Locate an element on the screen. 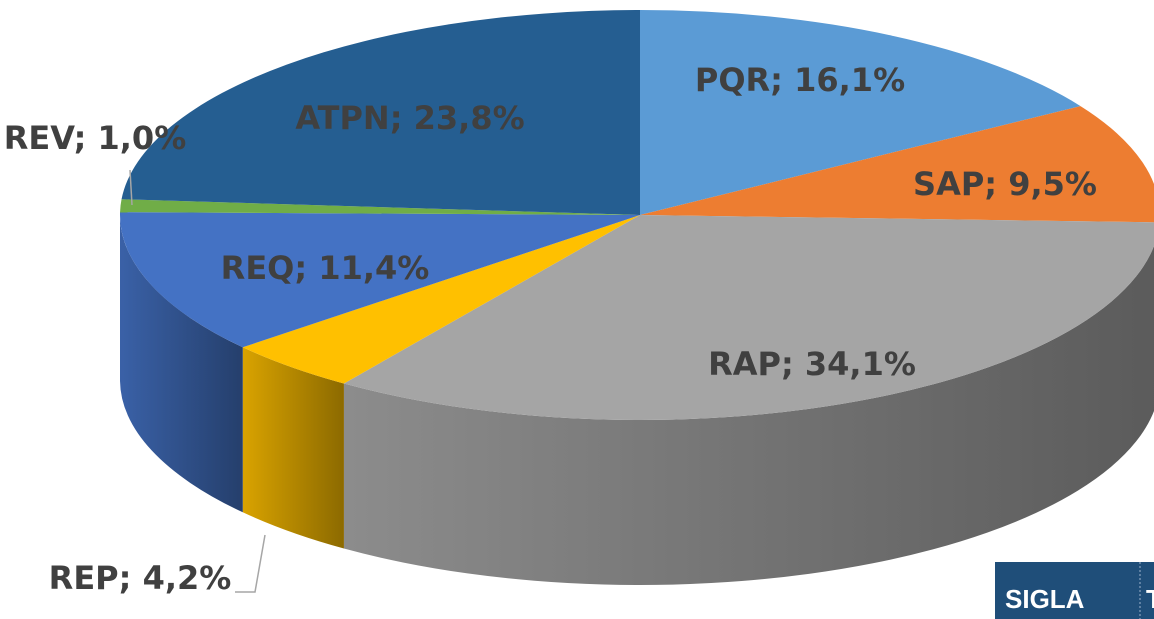  data-label: SAP; 9,5% is located at coordinates (1005, 184).